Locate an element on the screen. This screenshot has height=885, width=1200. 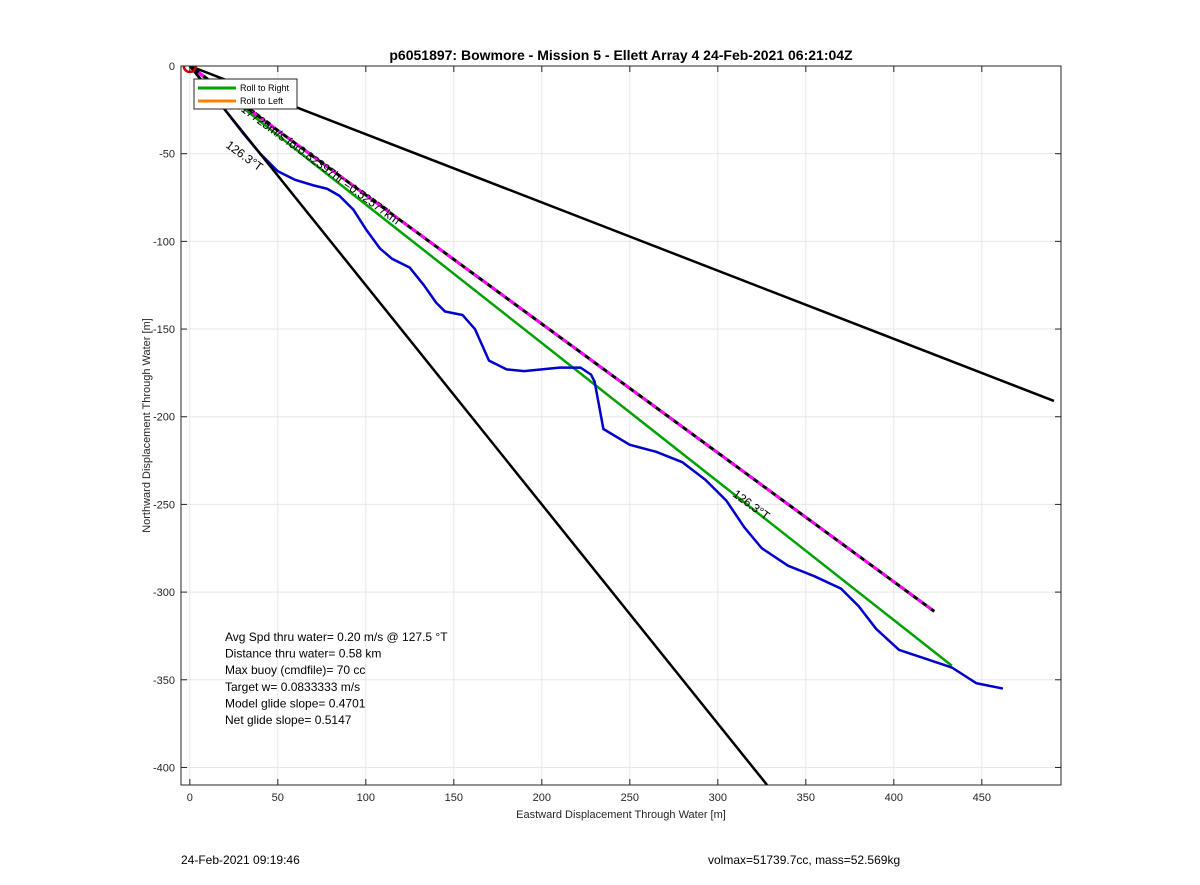
stats-line-1: Distance thru water= 0.58 km is located at coordinates (303, 654).